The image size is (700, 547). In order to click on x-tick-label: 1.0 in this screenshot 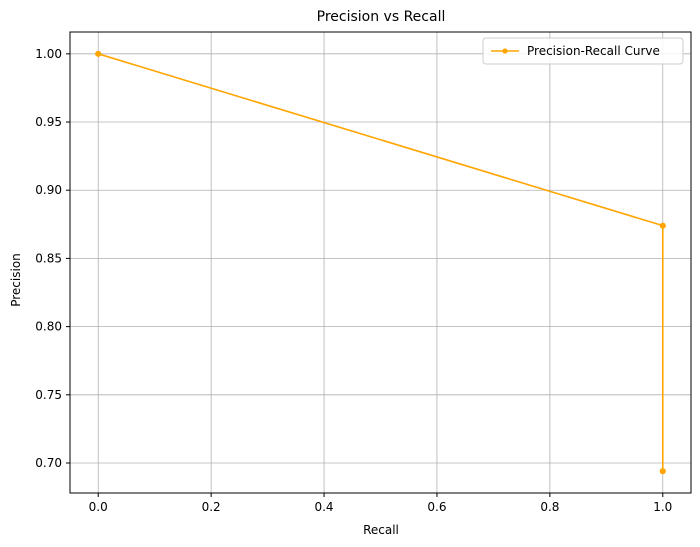, I will do `click(662, 507)`.